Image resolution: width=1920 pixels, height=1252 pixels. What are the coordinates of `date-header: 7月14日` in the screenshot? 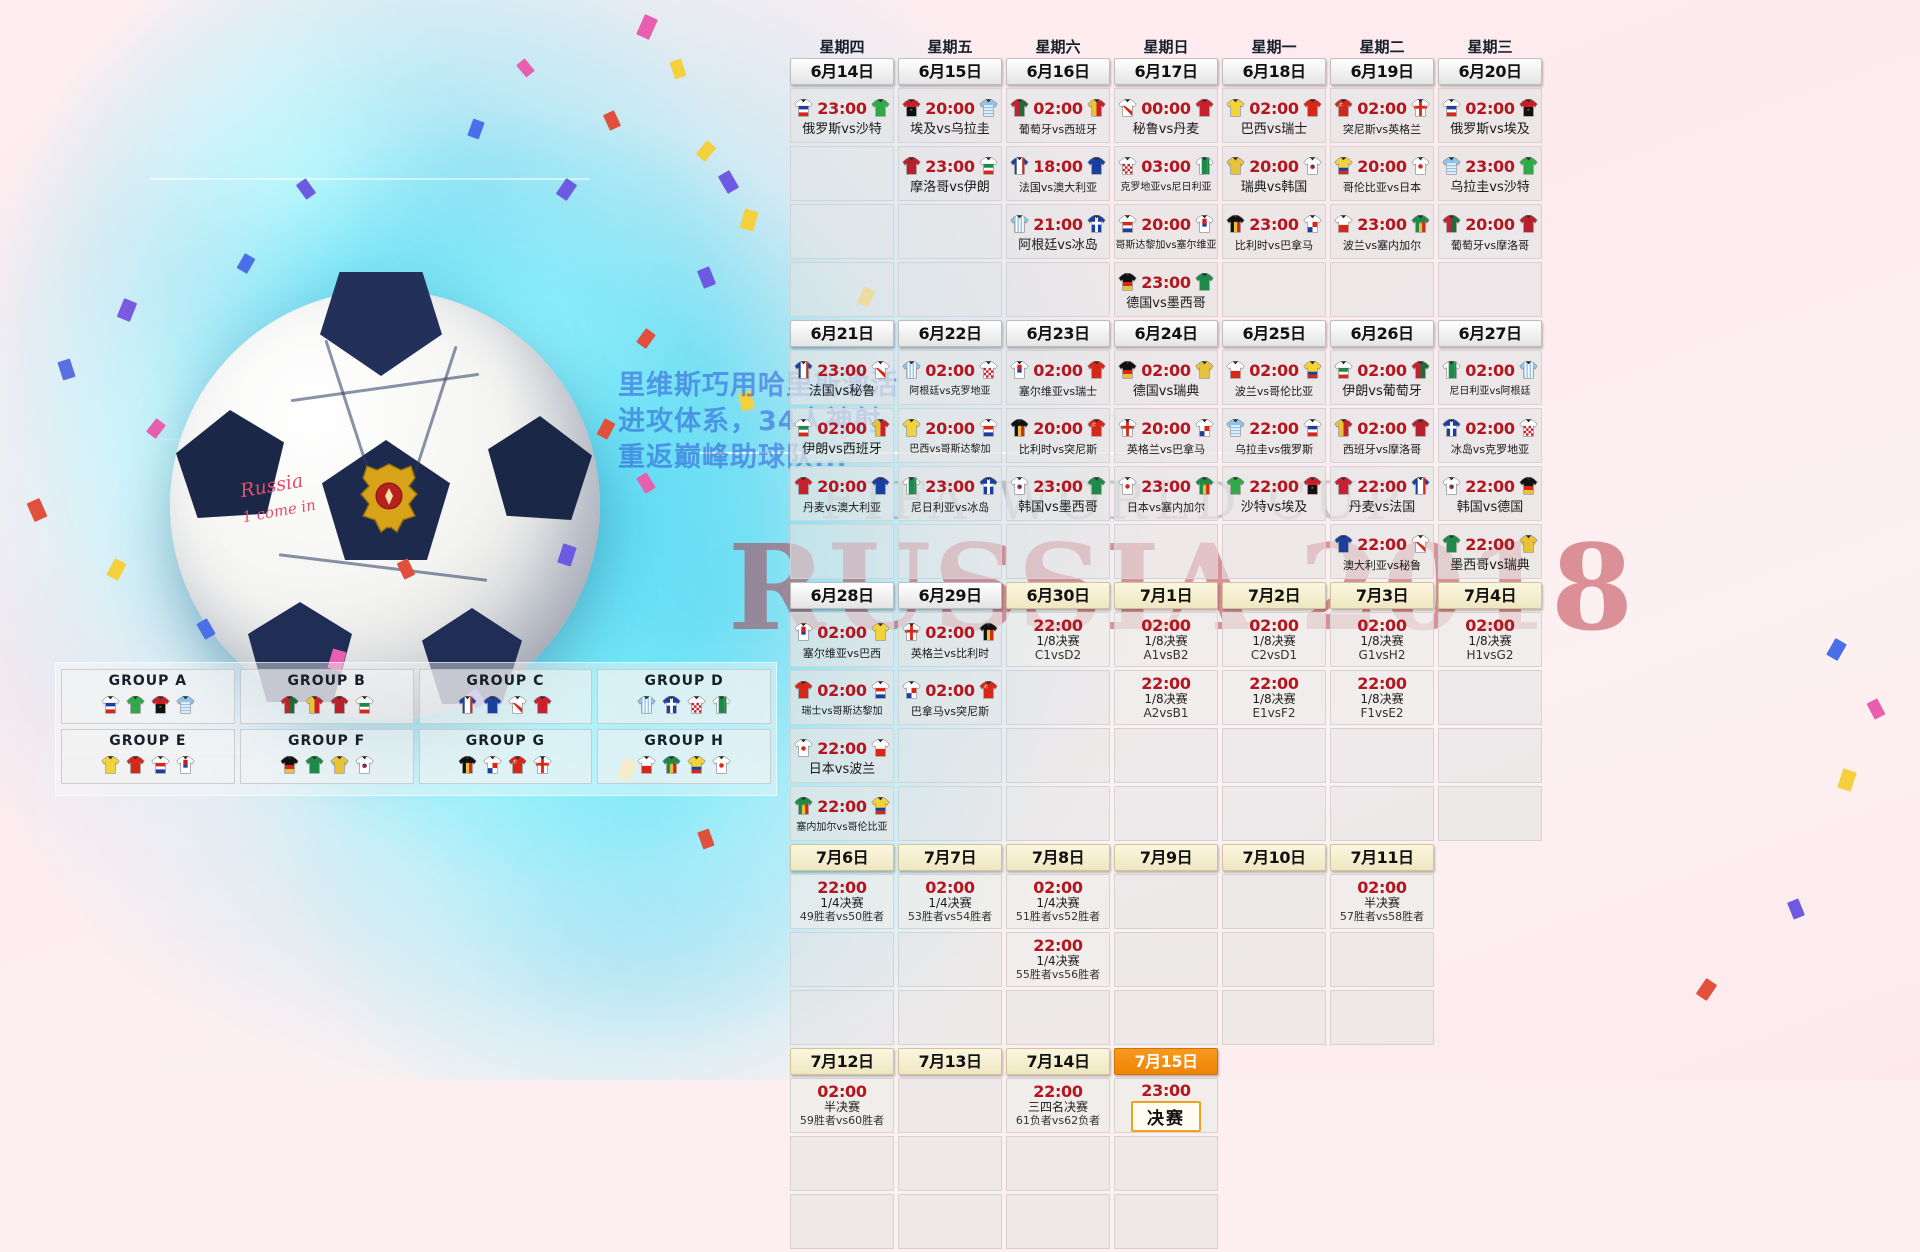 It's located at (1058, 1061).